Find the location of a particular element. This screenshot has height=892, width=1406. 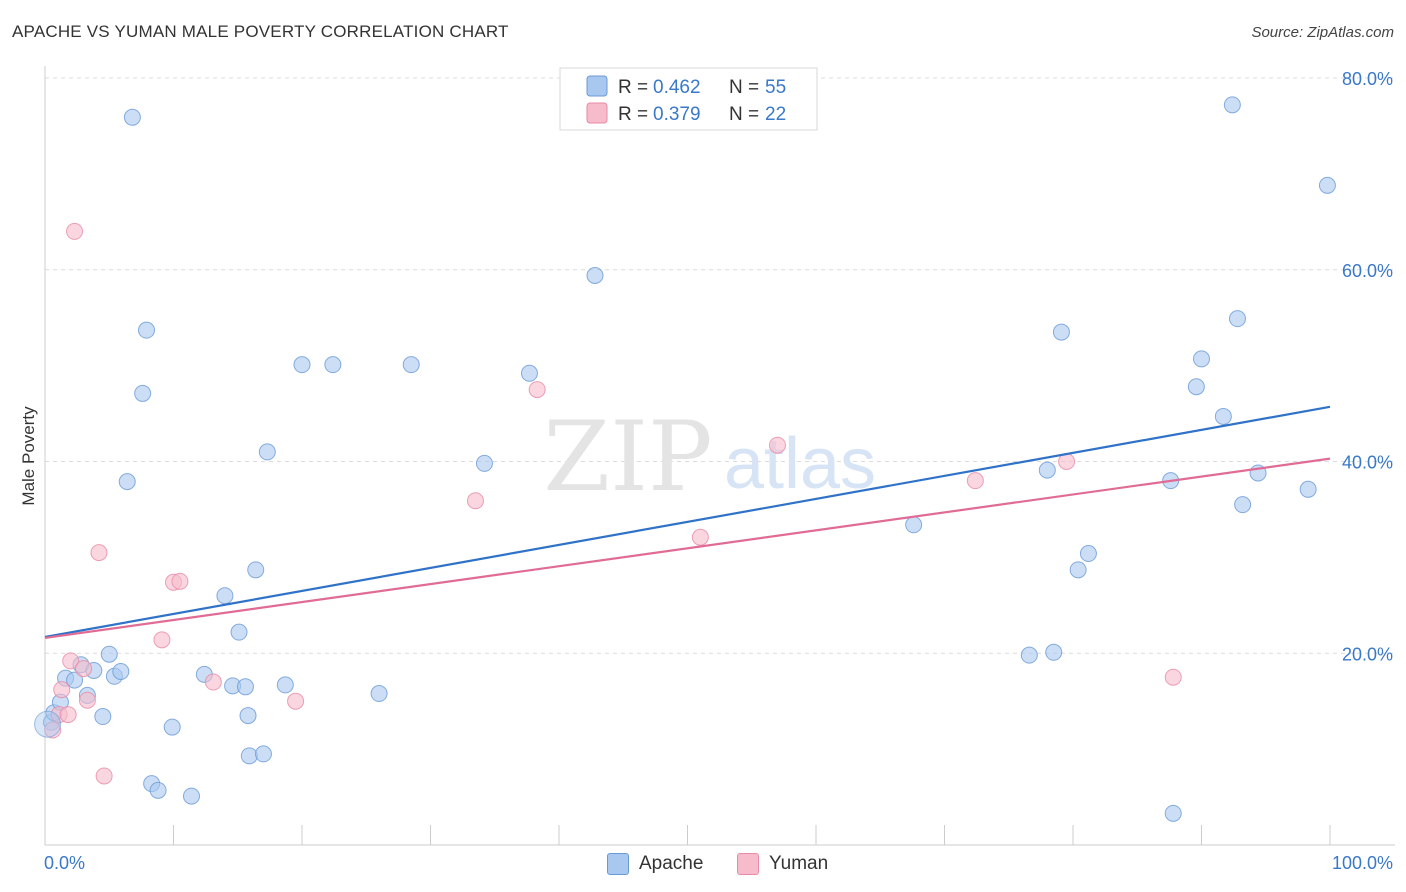

stats-legend: R = 0.462 N = 55 R = 0.379 N = 22 is located at coordinates (688, 99).